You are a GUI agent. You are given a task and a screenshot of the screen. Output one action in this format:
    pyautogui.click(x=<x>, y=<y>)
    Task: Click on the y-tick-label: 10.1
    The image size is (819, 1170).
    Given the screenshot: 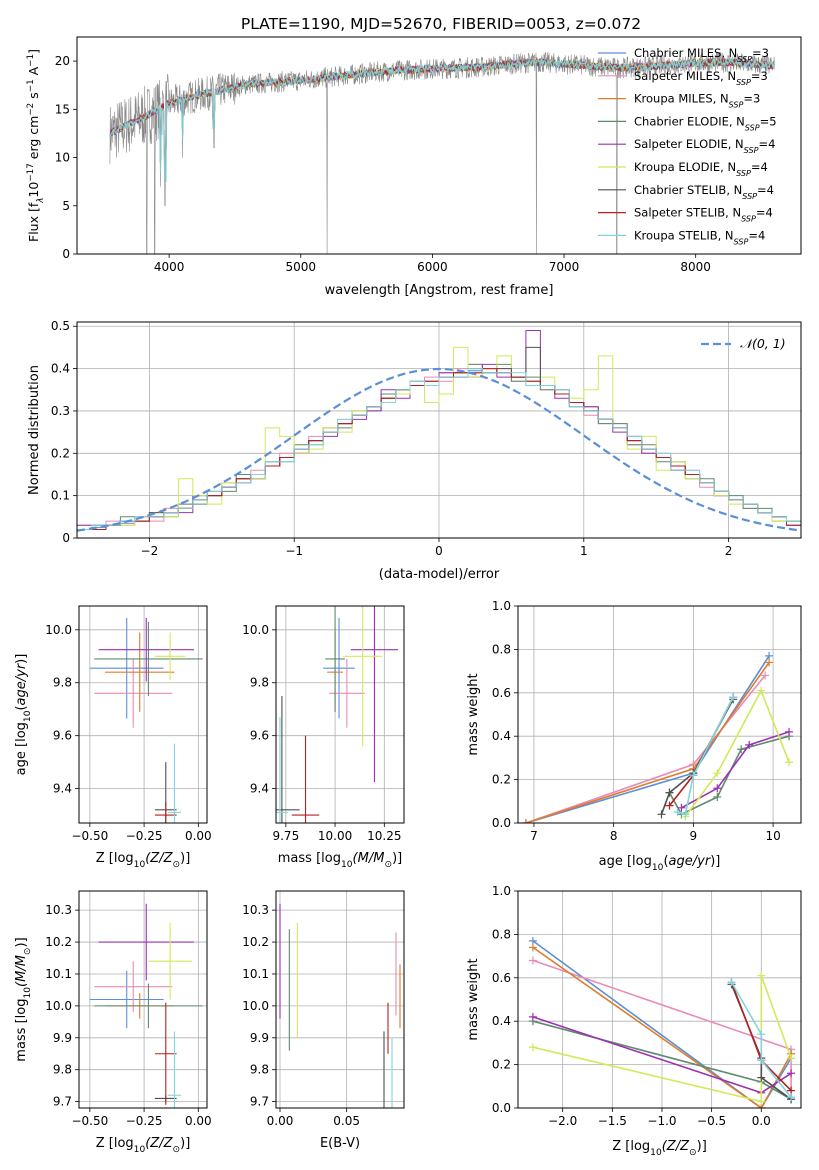 What is the action you would take?
    pyautogui.click(x=58, y=974)
    